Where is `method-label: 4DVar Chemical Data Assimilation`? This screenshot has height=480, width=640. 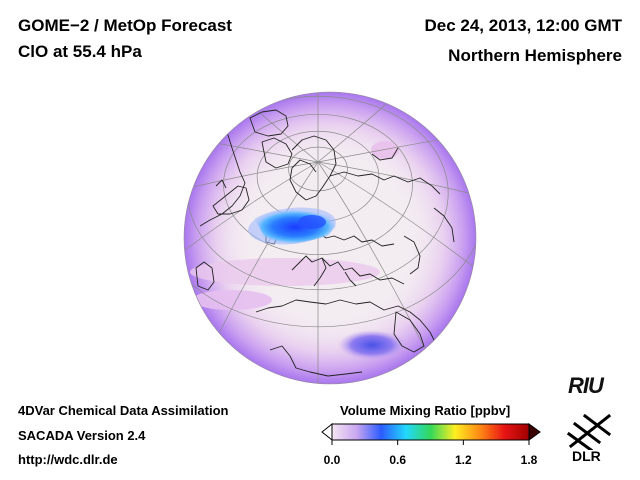 method-label: 4DVar Chemical Data Assimilation is located at coordinates (123, 410).